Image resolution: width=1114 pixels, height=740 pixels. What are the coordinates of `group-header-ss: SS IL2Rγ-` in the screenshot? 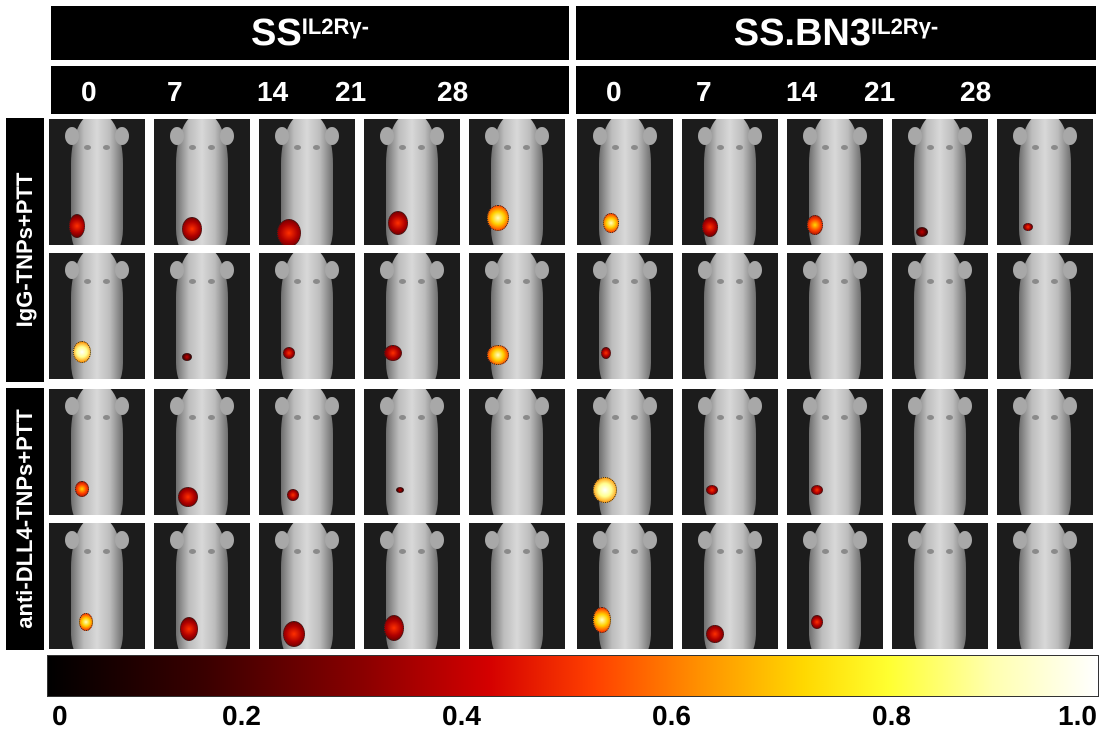 It's located at (310, 33).